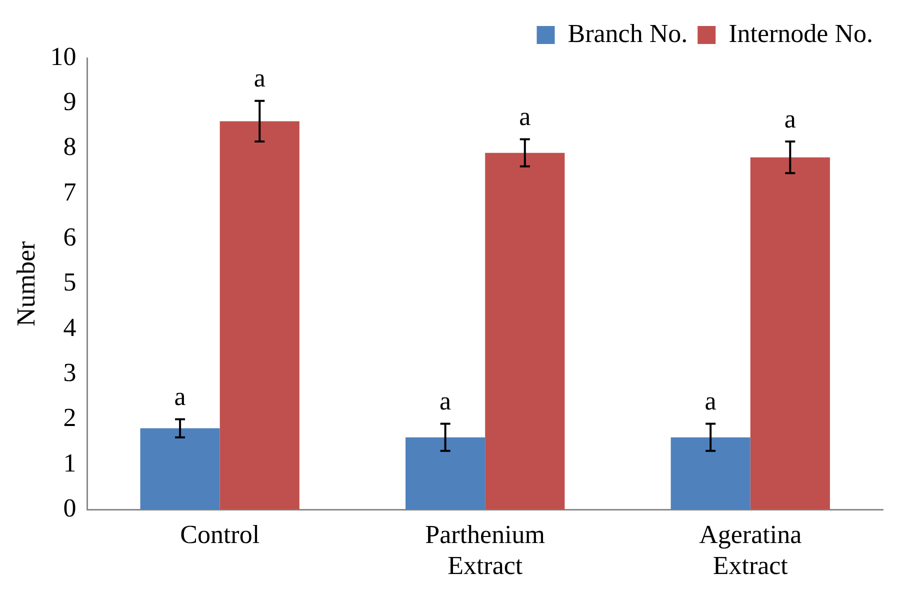 The width and height of the screenshot is (901, 594). I want to click on y-tick-label: 1, so click(69, 463).